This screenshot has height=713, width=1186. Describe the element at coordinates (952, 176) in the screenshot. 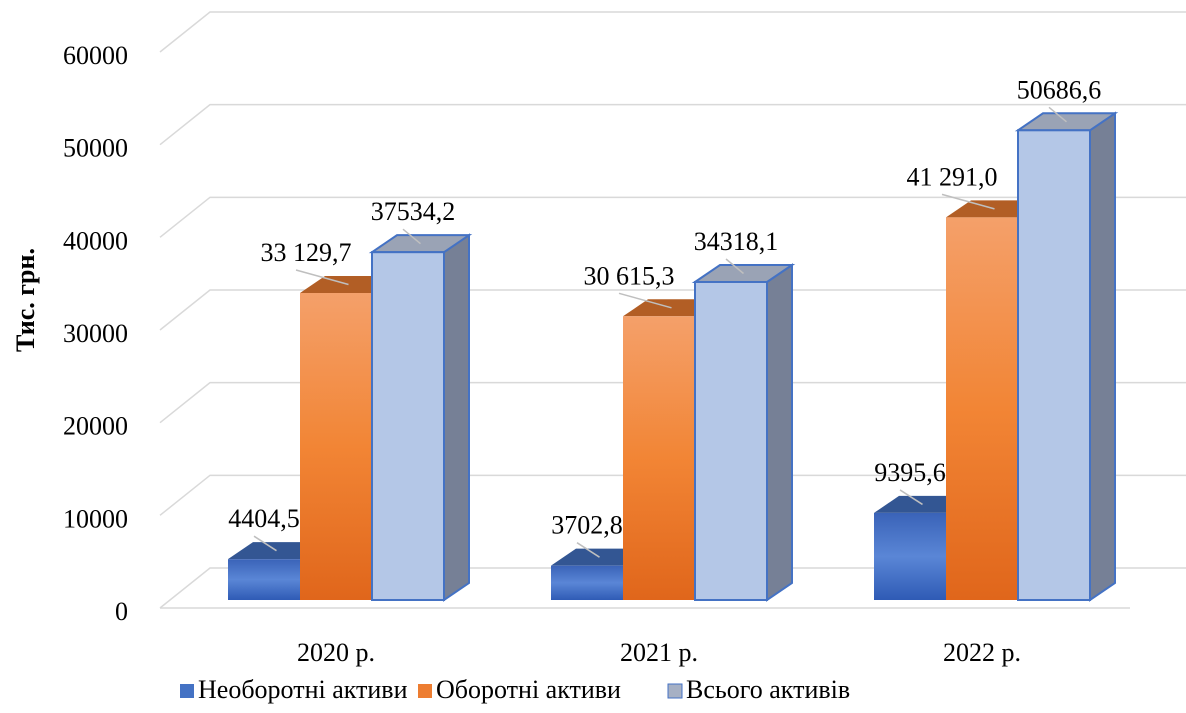

I see `data-label: 41 291,0` at that location.